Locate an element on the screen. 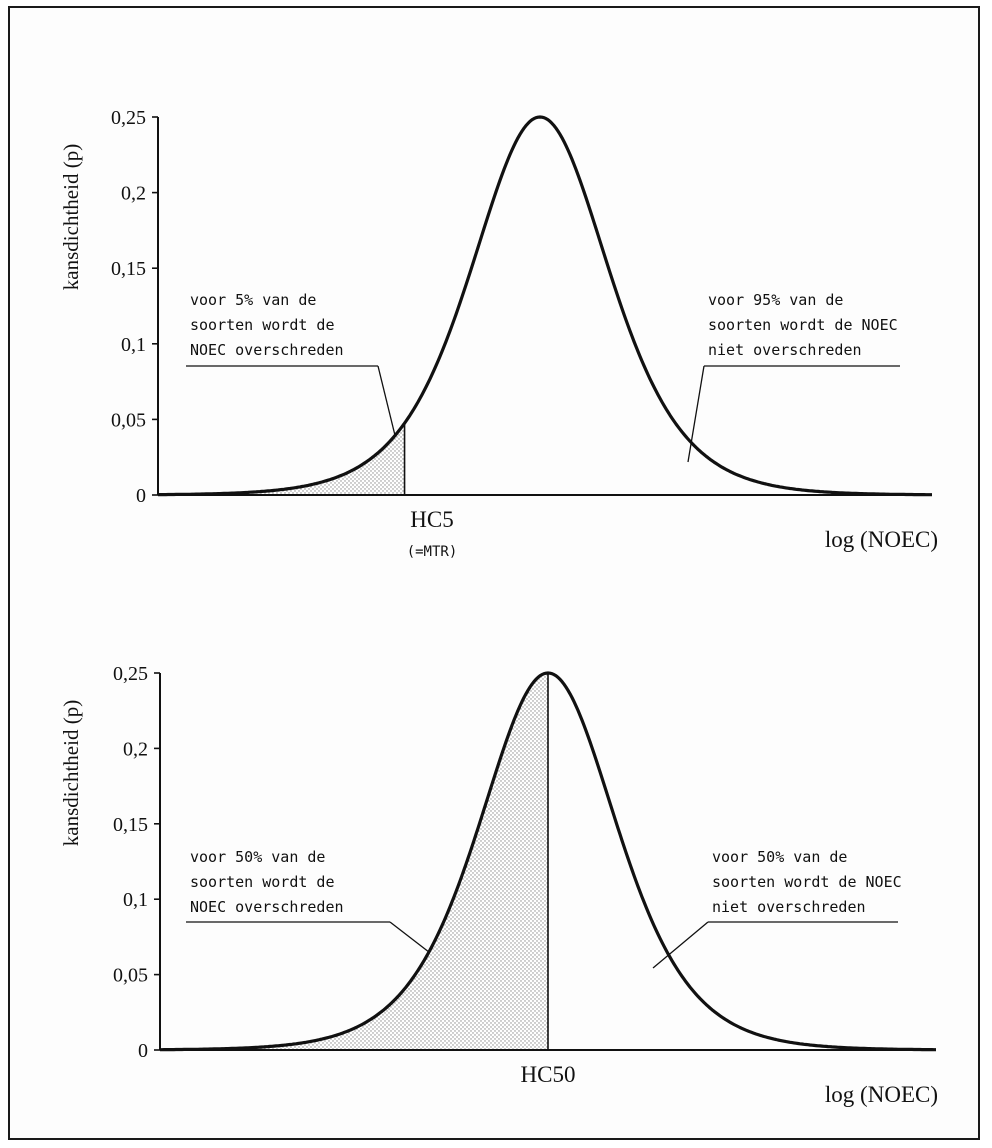  annotation-line: voor 95% van de is located at coordinates (775, 300).